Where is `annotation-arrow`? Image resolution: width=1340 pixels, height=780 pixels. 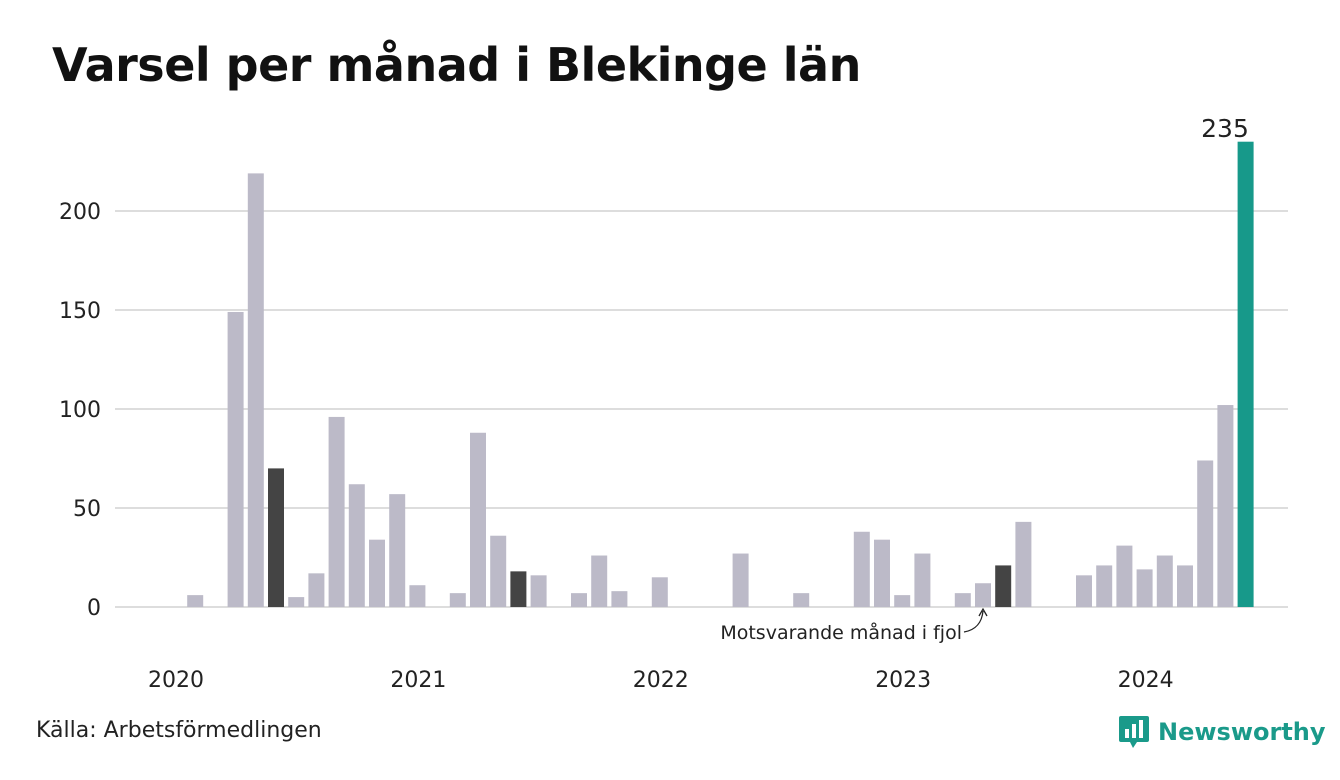 annotation-arrow is located at coordinates (973, 621).